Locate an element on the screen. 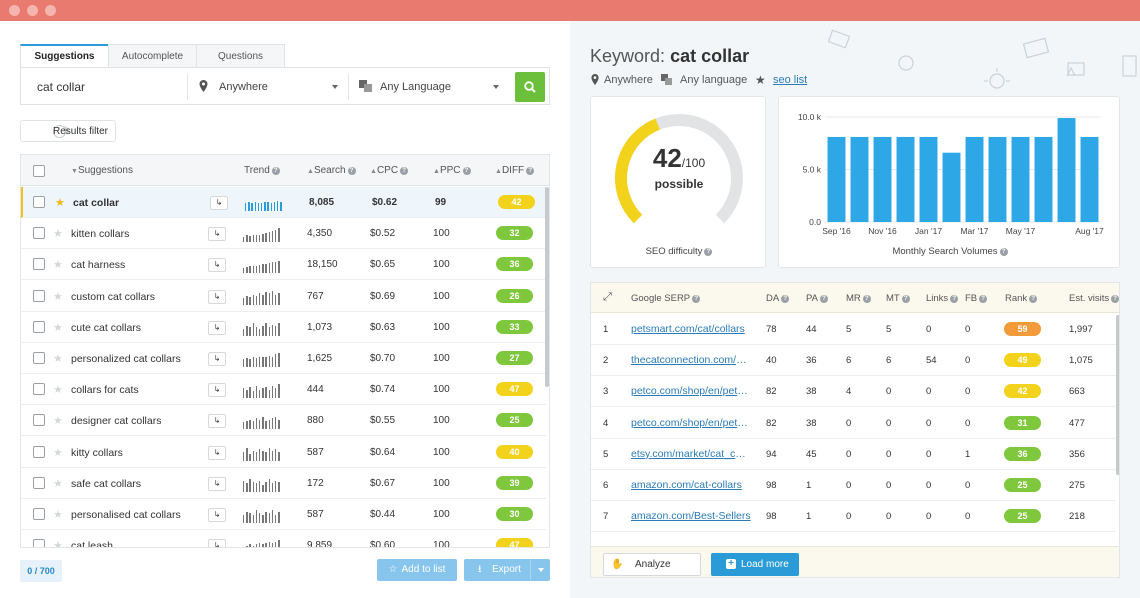 The width and height of the screenshot is (1140, 598). tab-autocomplete: Autocomplete is located at coordinates (152, 55).